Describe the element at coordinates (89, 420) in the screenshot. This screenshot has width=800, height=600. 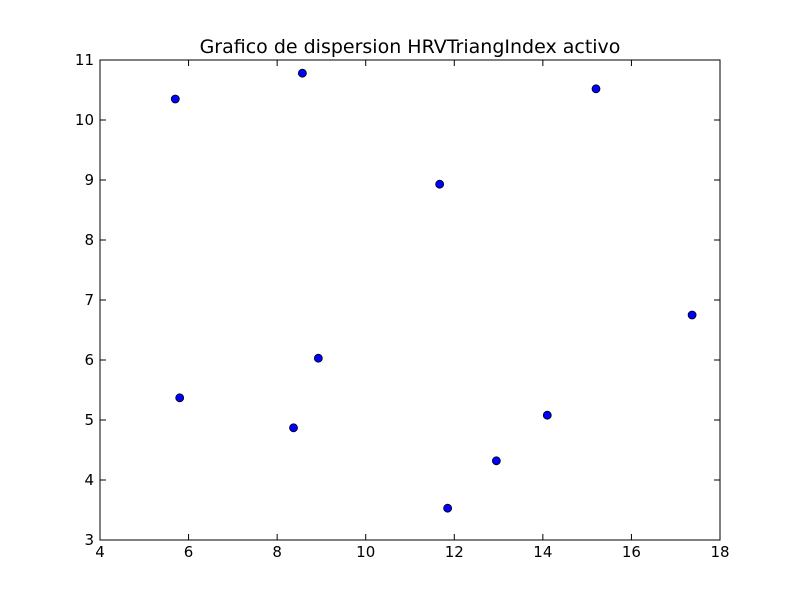
I see `y-tick-label: 5` at that location.